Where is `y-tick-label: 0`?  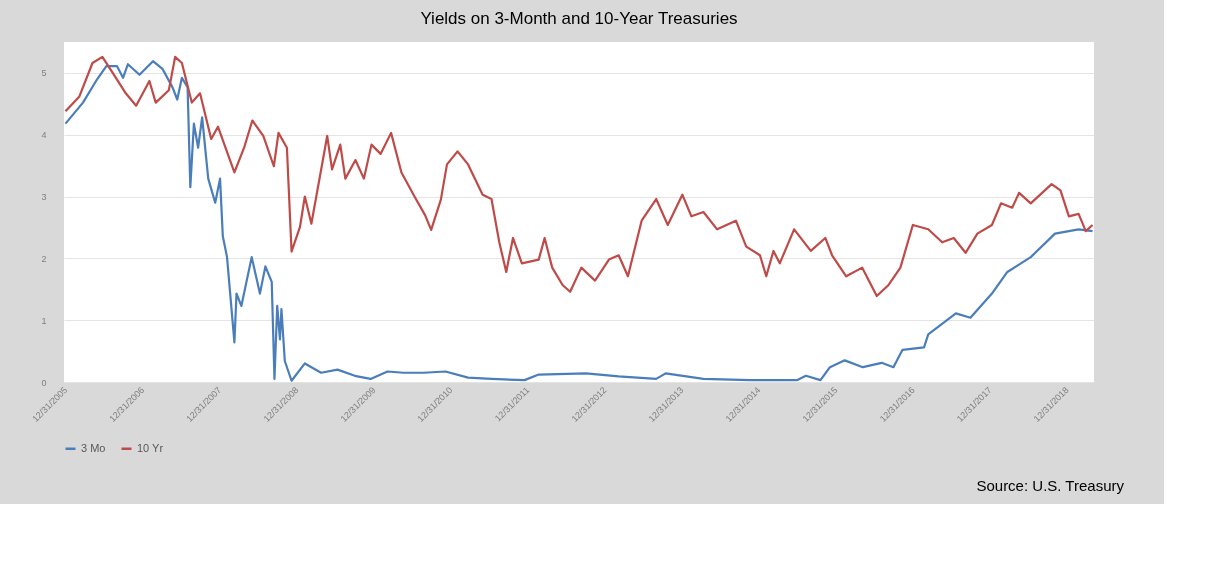
y-tick-label: 0 is located at coordinates (44, 382).